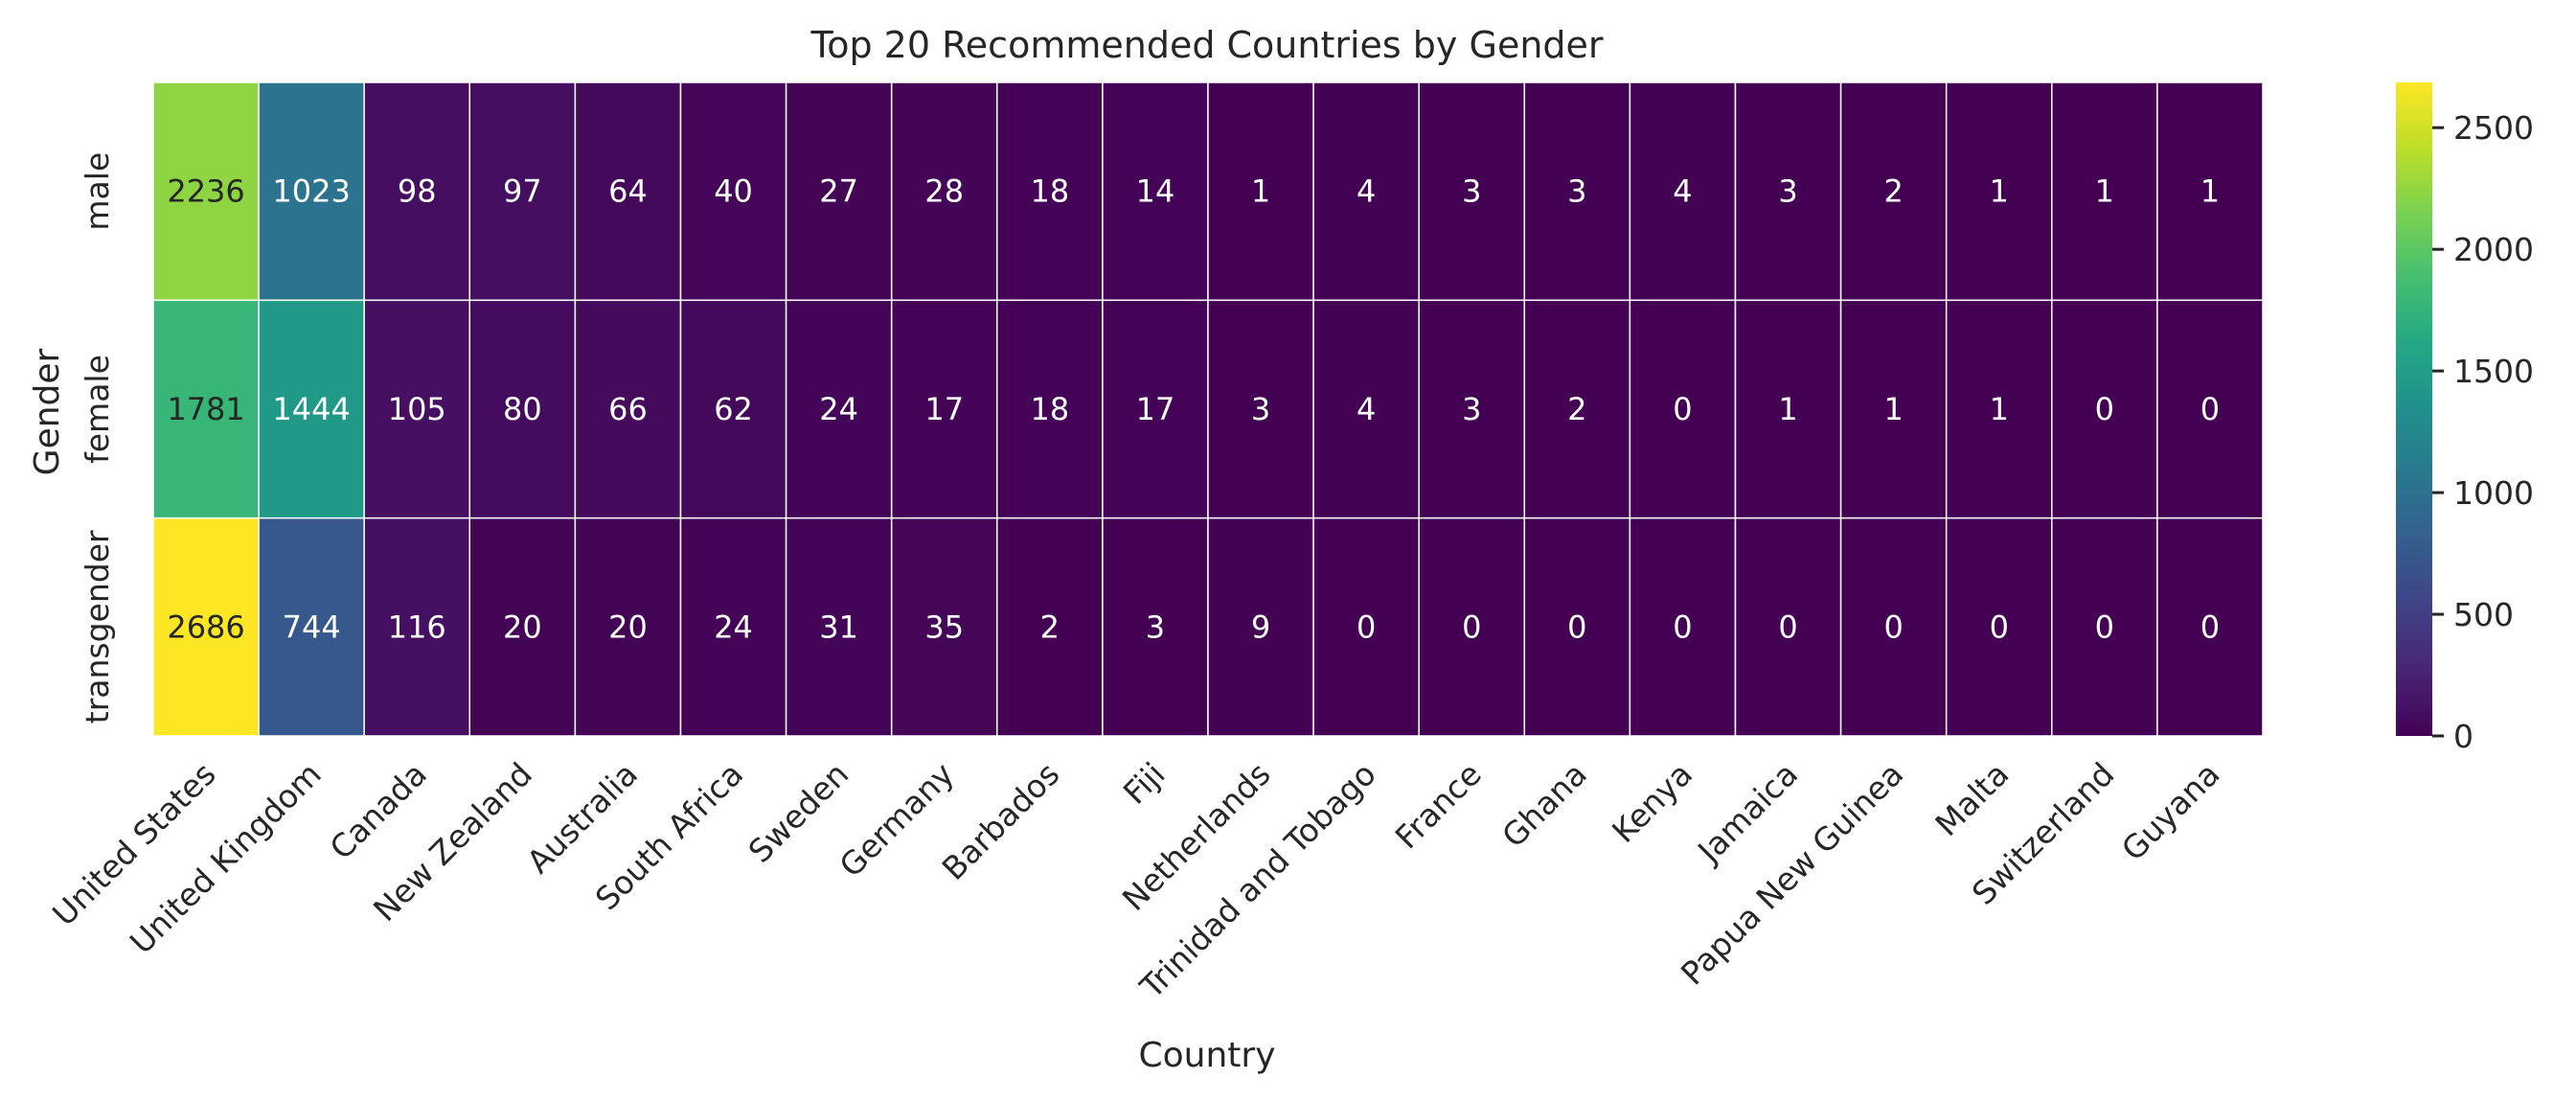  I want to click on cell-value-label: 4, so click(1366, 409).